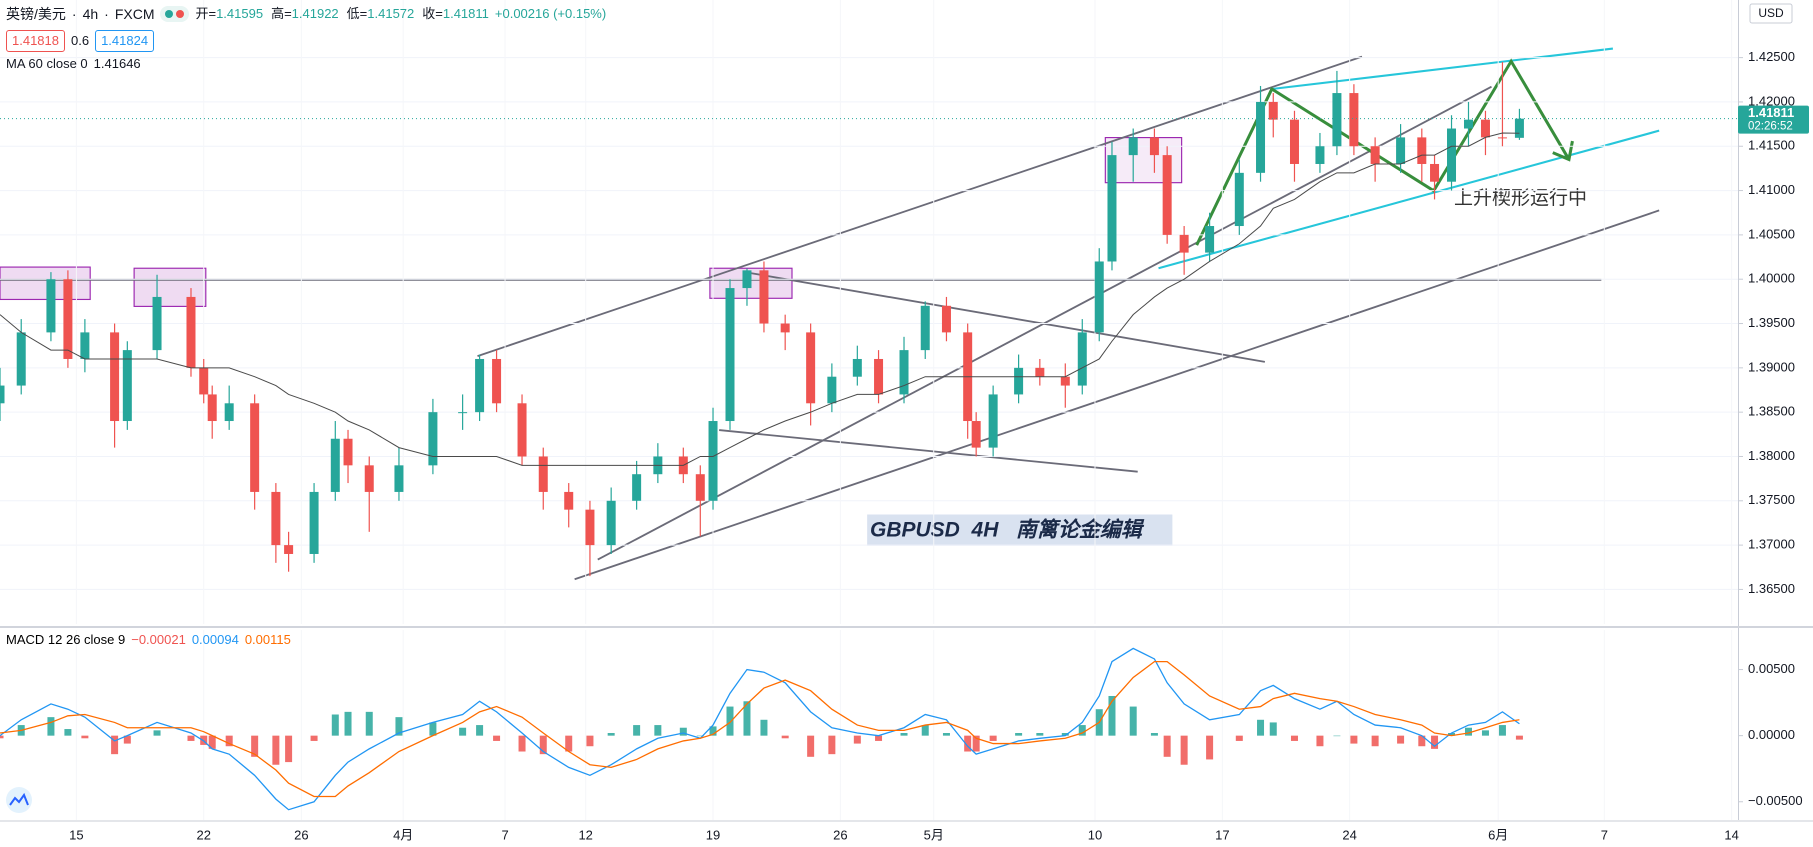 The image size is (1813, 847). What do you see at coordinates (550, 13) in the screenshot?
I see `change: +0.00216 (+0.15%)` at bounding box center [550, 13].